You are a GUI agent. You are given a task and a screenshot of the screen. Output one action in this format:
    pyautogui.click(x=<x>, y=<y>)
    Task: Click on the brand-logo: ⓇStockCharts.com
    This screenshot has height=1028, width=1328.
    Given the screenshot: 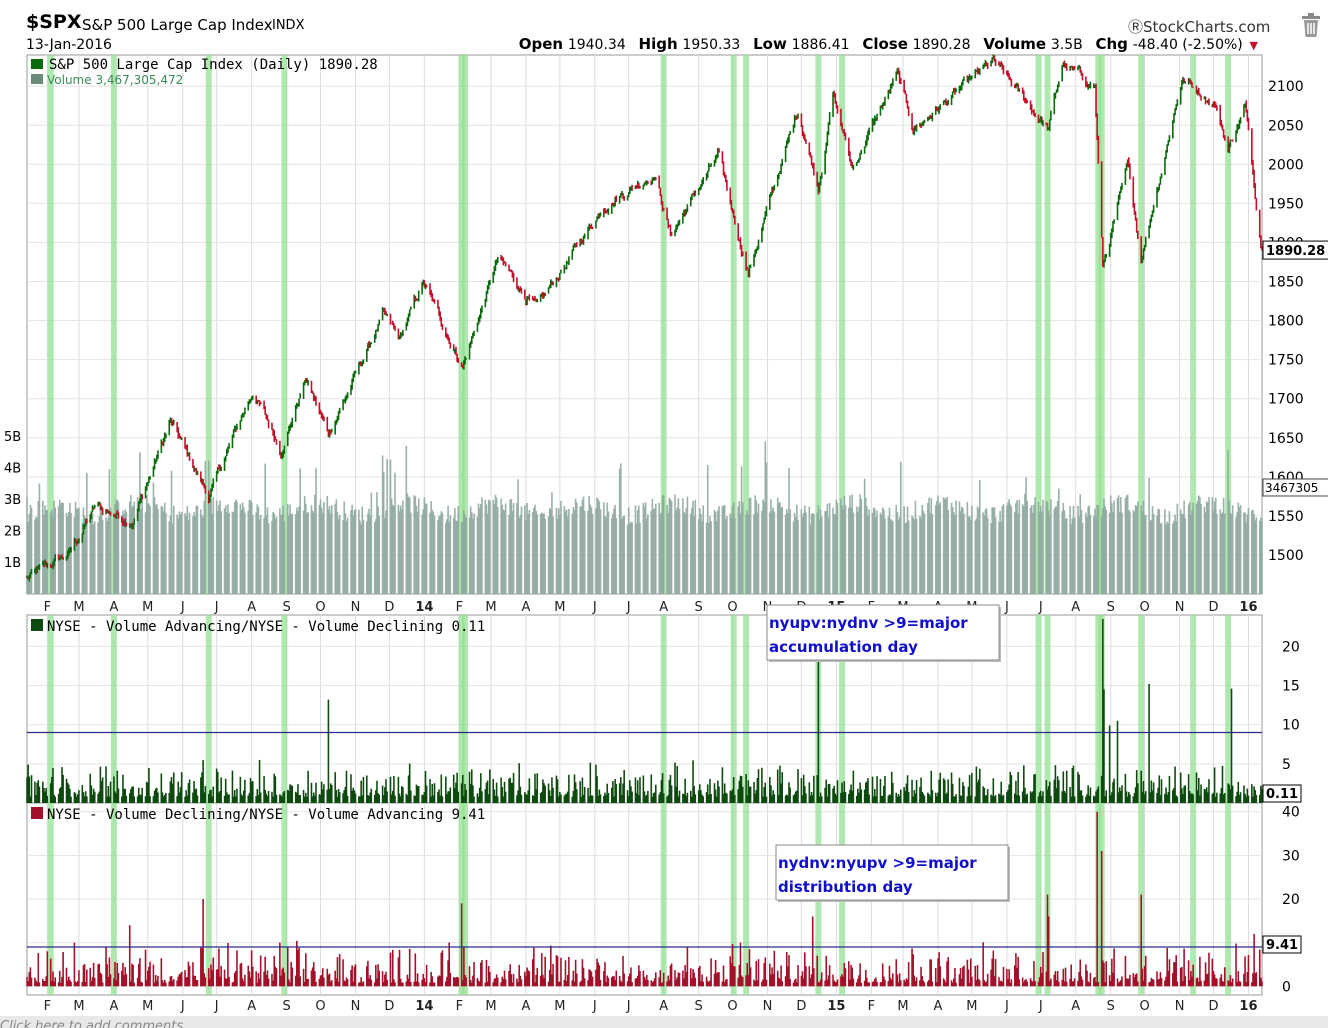 What is the action you would take?
    pyautogui.click(x=1199, y=26)
    